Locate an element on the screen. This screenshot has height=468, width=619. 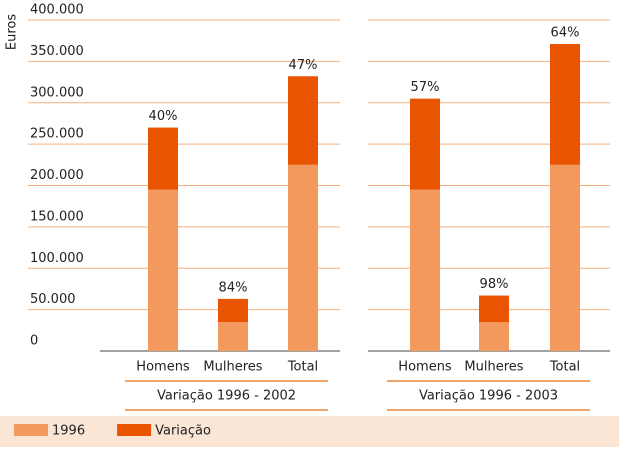
legend-label: Variação is located at coordinates (183, 431).